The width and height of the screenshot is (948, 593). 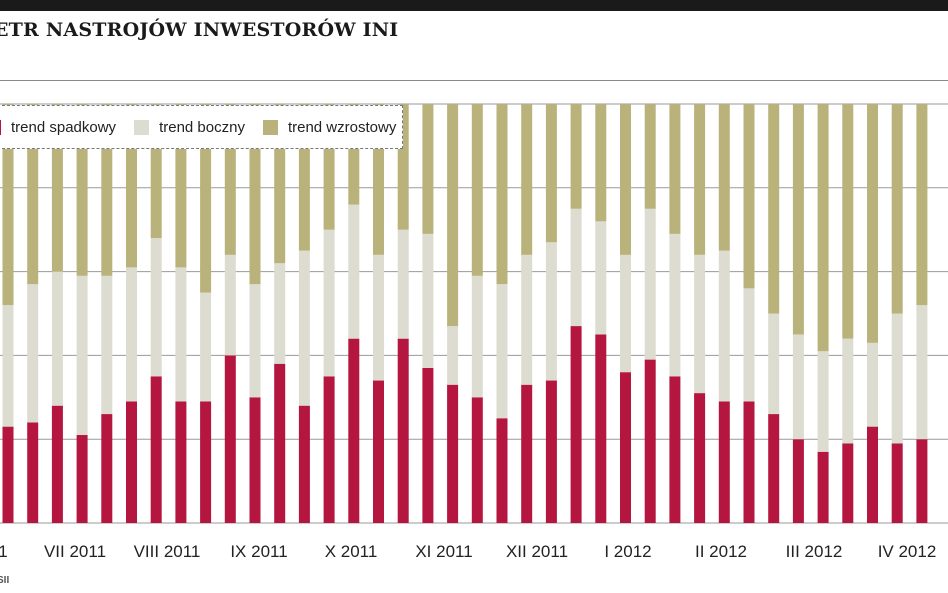 I want to click on legend-label-side: trend boczny, so click(x=202, y=127).